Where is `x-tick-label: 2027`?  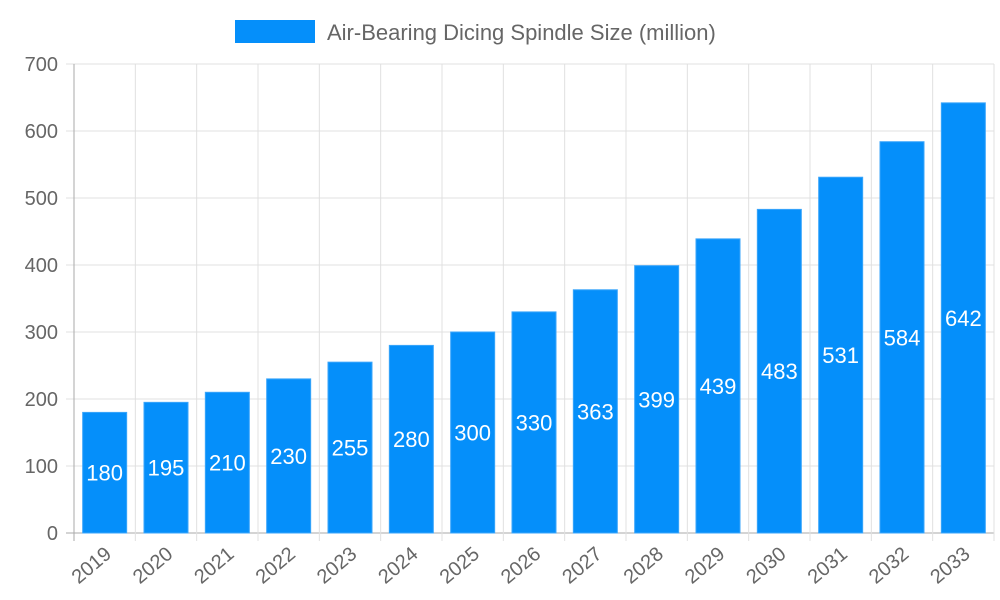
x-tick-label: 2027 is located at coordinates (582, 565).